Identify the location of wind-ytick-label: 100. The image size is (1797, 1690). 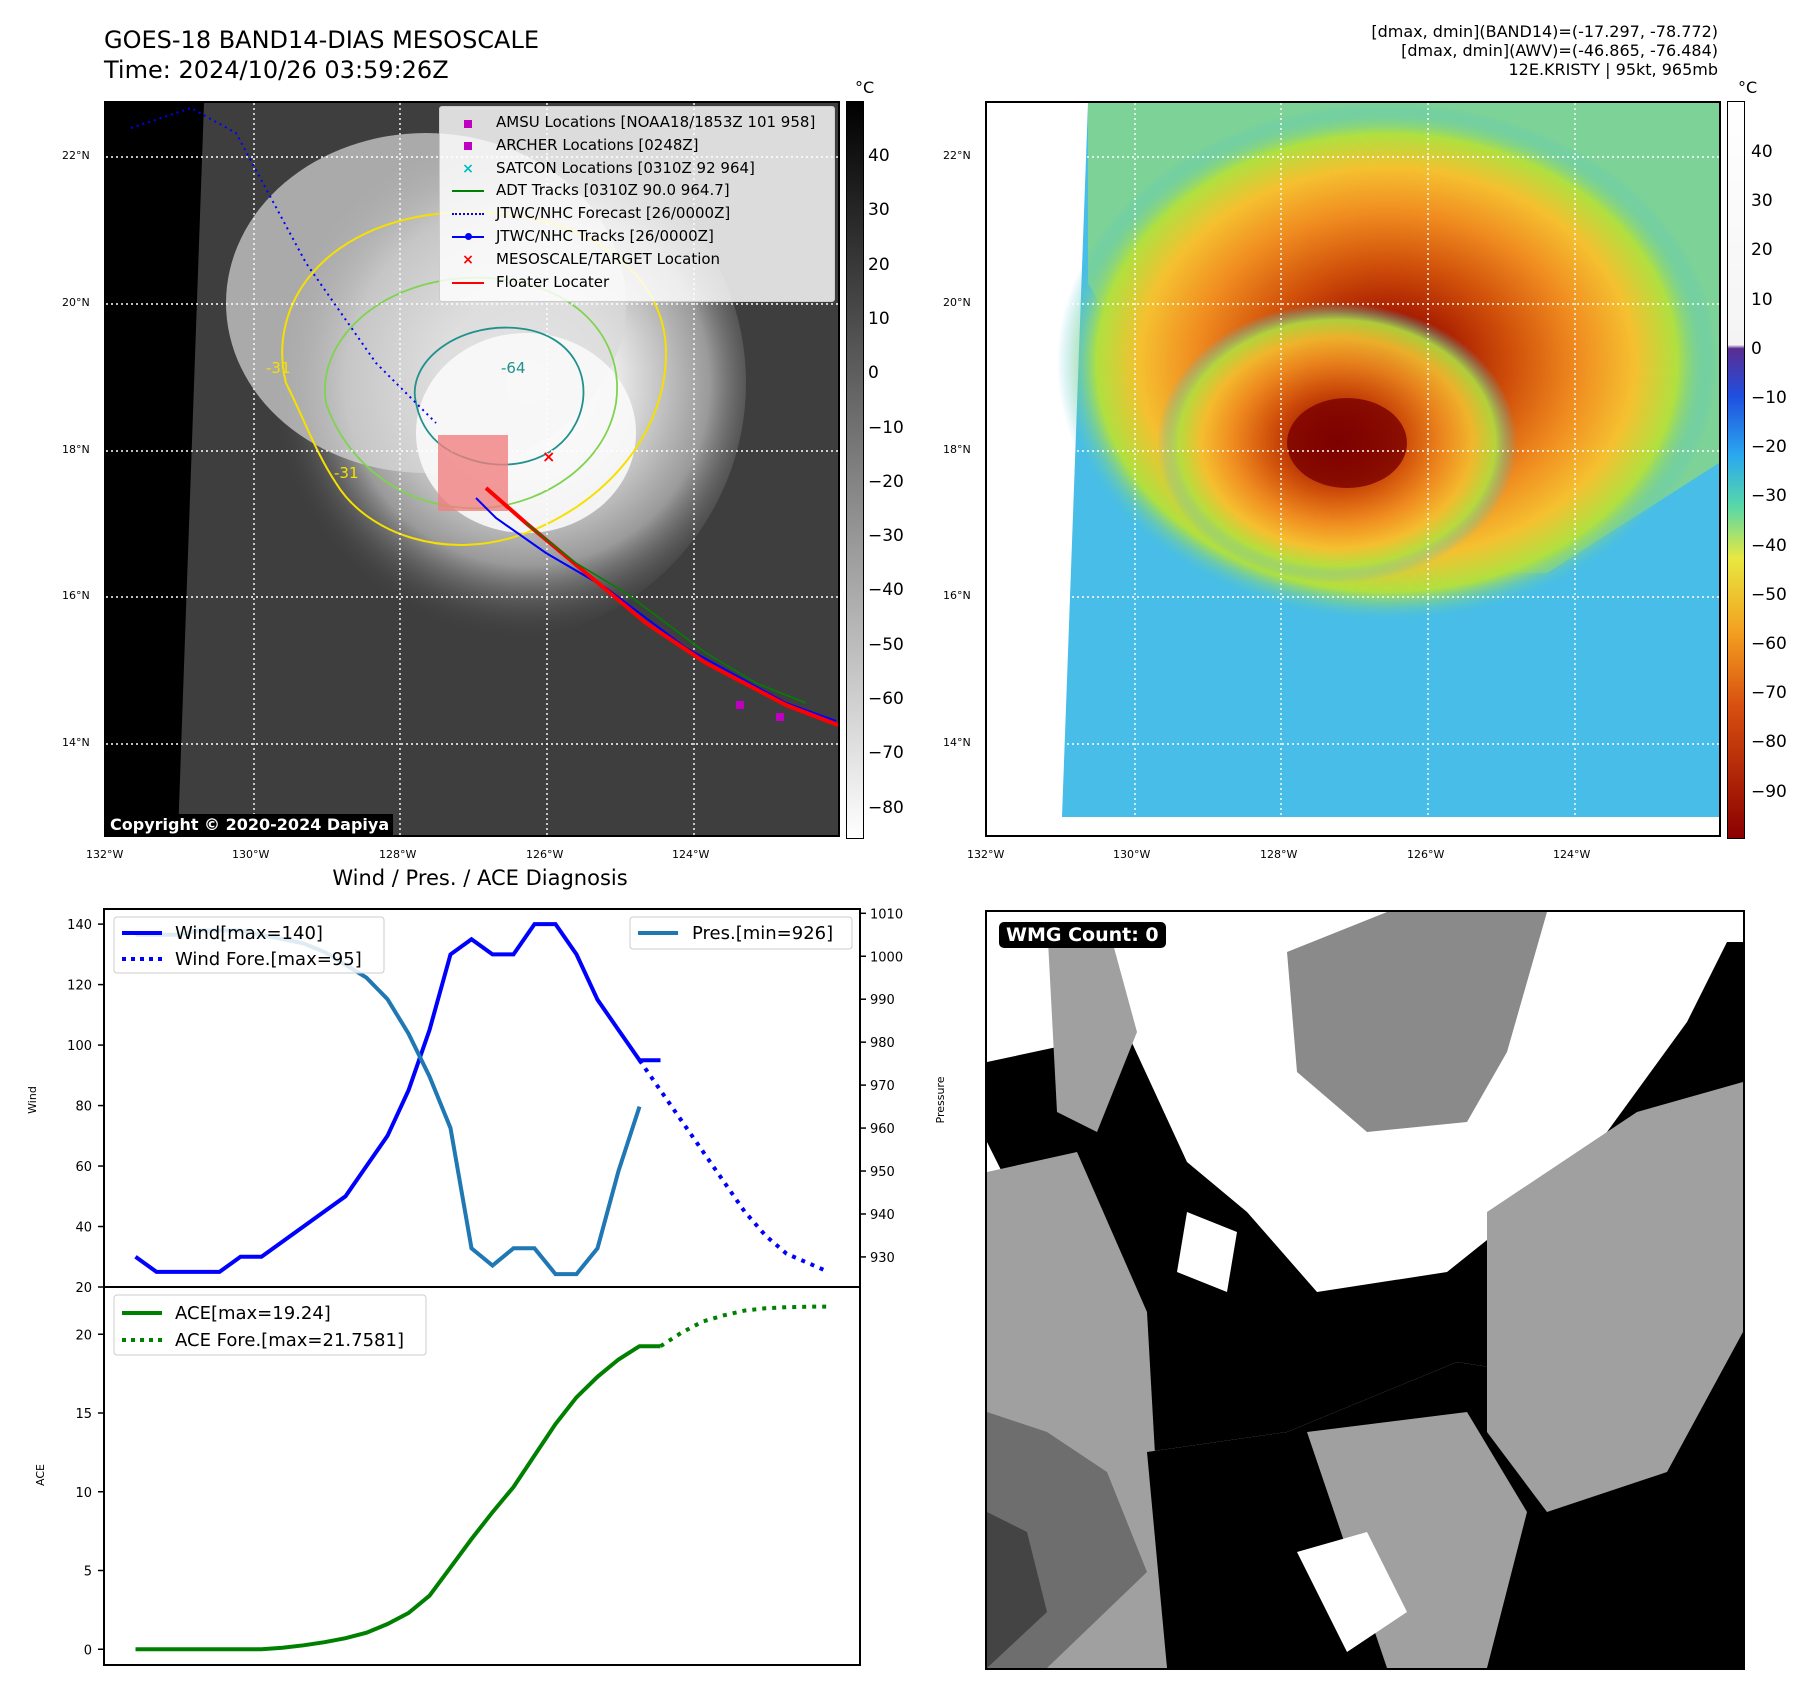
(79, 1046).